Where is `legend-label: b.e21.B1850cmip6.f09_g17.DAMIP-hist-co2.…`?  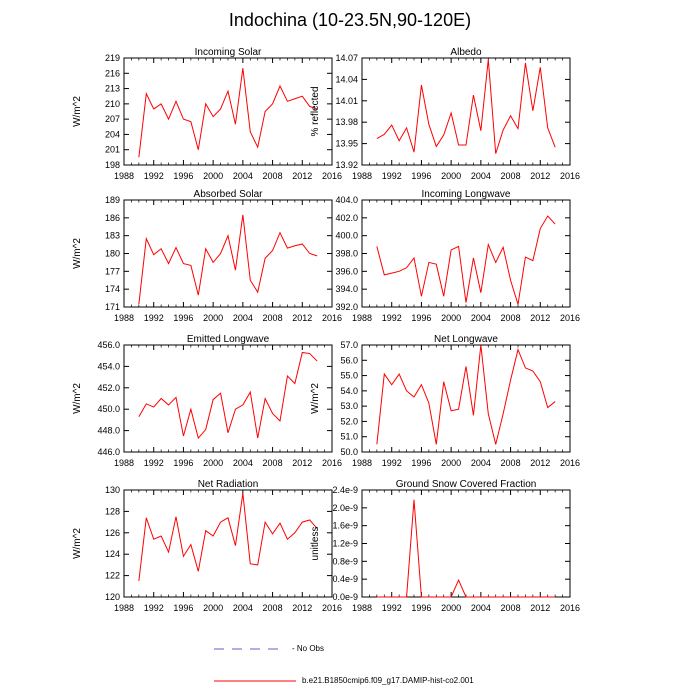 legend-label: b.e21.B1850cmip6.f09_g17.DAMIP-hist-co2.… is located at coordinates (388, 680).